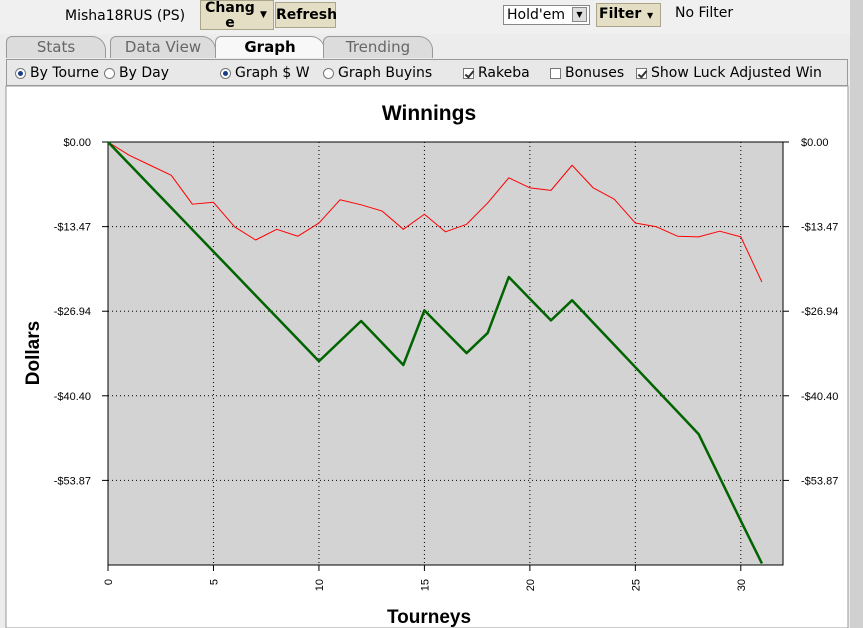 The width and height of the screenshot is (863, 628). Describe the element at coordinates (72, 397) in the screenshot. I see `y-tick-label: -$40.40` at that location.